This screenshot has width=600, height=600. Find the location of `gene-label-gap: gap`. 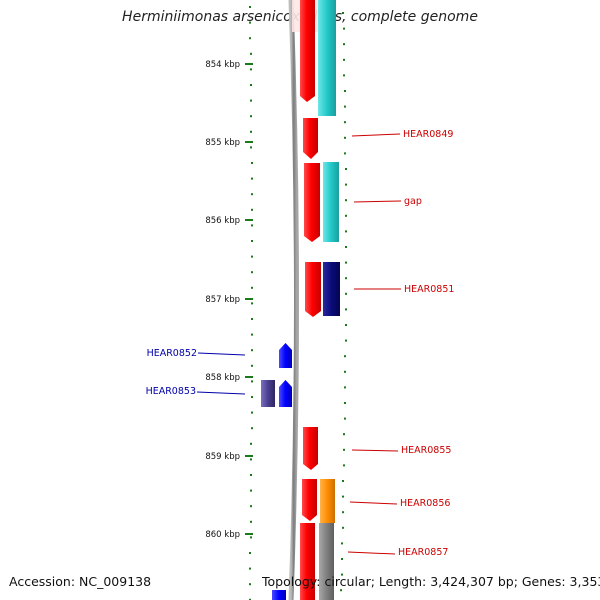

gene-label-gap: gap is located at coordinates (413, 201).